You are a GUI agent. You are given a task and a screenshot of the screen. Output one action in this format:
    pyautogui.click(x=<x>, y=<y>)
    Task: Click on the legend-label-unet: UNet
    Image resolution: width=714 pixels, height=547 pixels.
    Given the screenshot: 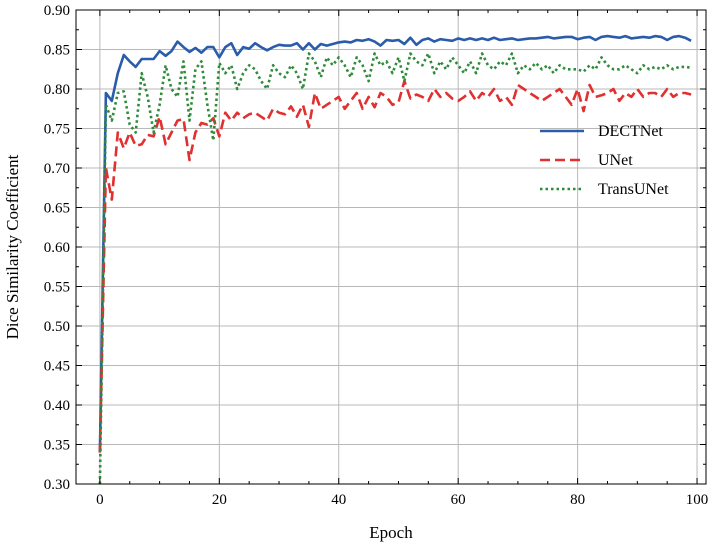 What is the action you would take?
    pyautogui.click(x=615, y=160)
    